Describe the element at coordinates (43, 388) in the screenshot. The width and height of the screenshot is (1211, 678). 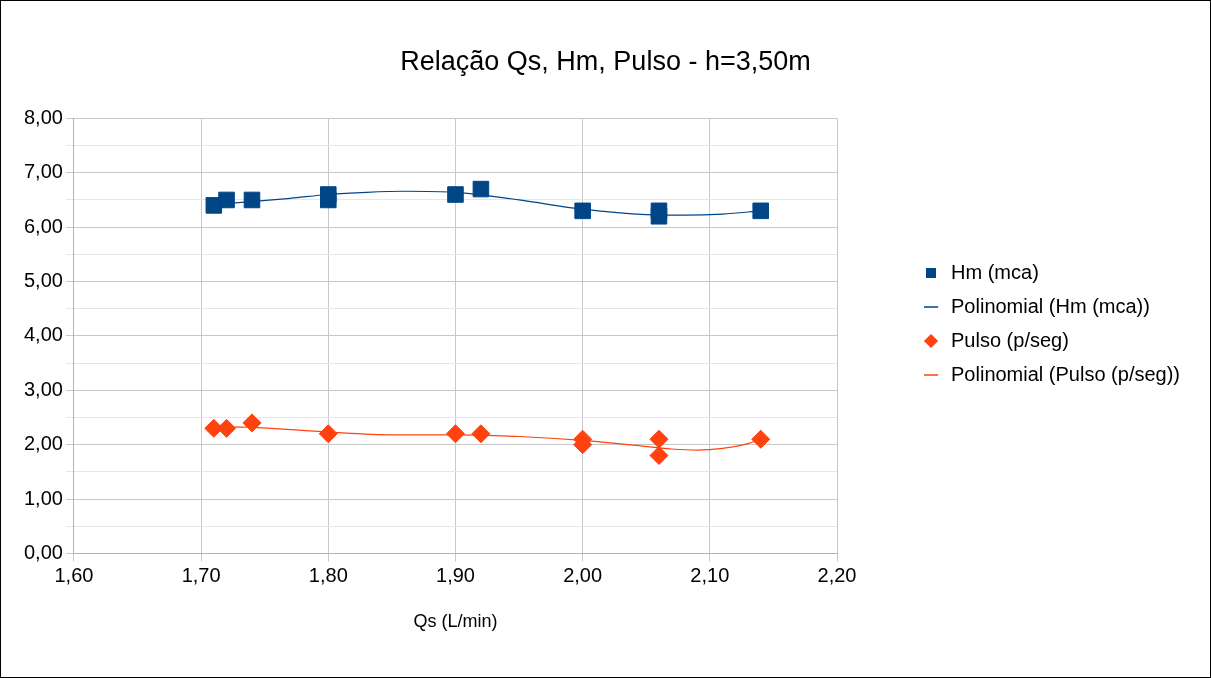
I see `y-tick-label: 3,00` at that location.